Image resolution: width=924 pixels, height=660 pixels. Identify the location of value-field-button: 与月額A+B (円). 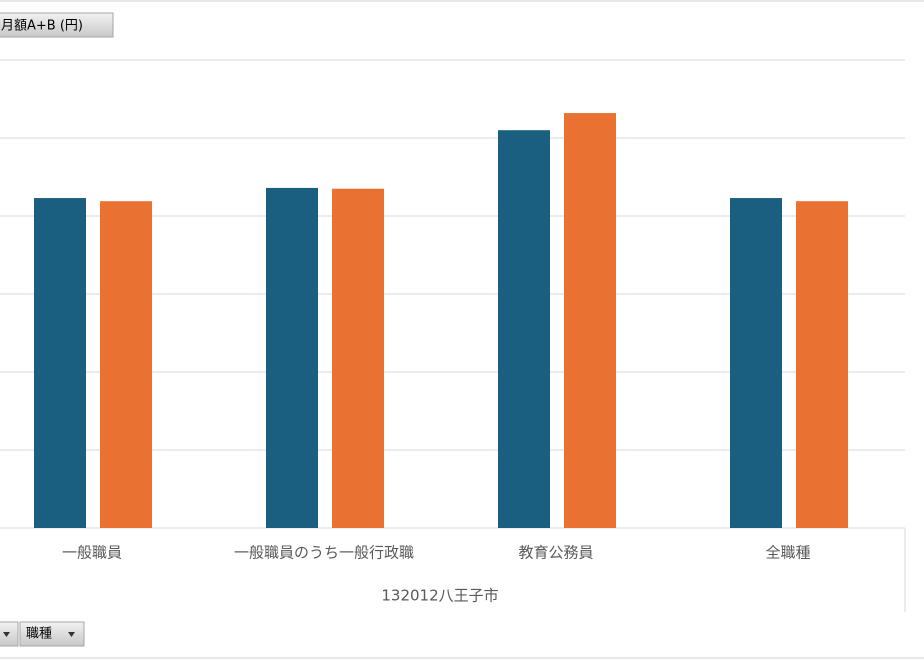
(57, 25).